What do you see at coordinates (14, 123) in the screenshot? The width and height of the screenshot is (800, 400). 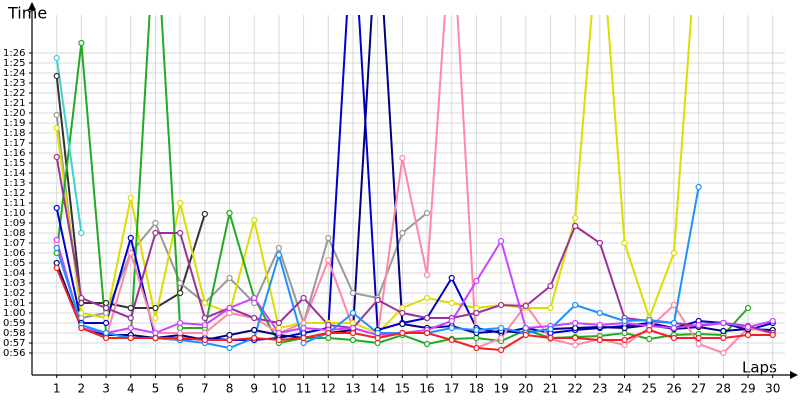 I see `y-tick-label: 1:19` at bounding box center [14, 123].